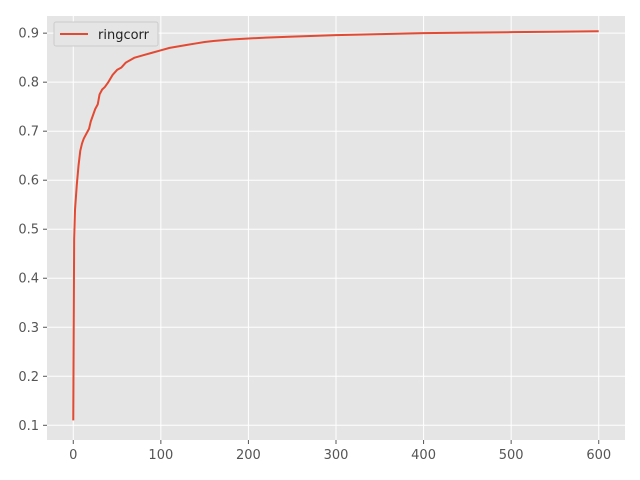 This screenshot has width=640, height=480. I want to click on y-tick-label: 0.4, so click(28, 279).